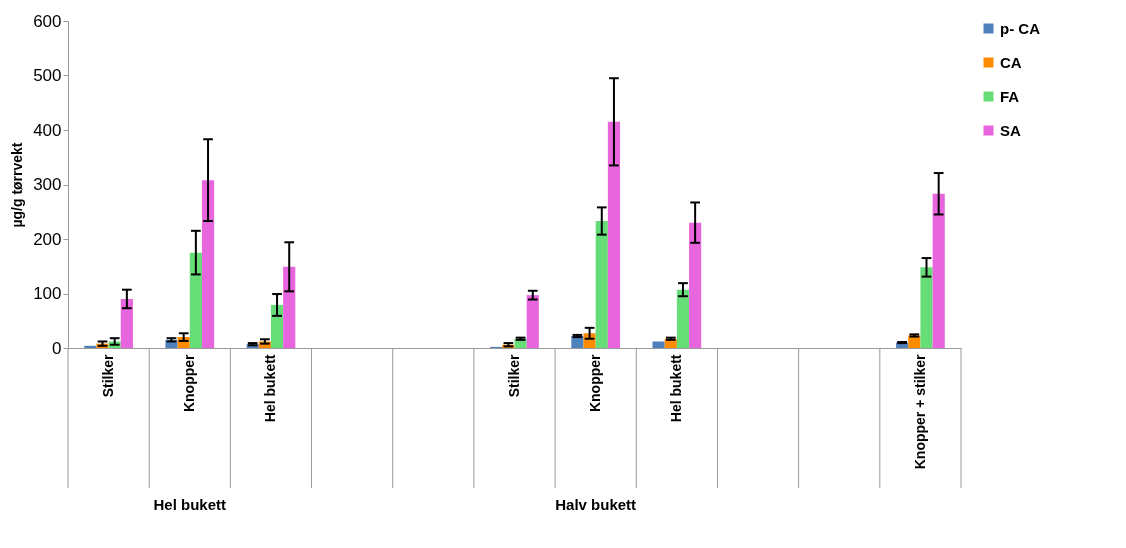 The width and height of the screenshot is (1126, 548). I want to click on y-tick-label: 400, so click(47, 130).